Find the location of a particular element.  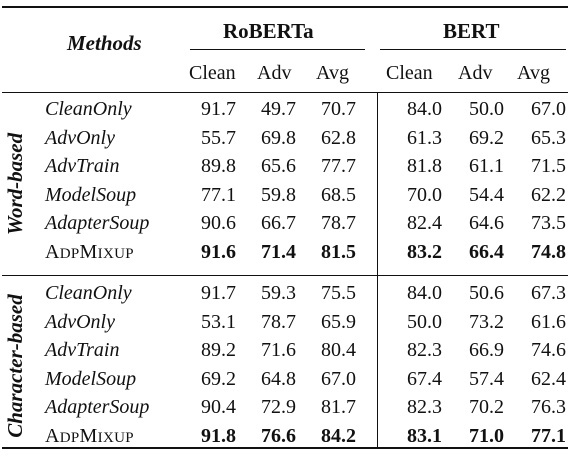

table-cell: 76.3 is located at coordinates (548, 407).